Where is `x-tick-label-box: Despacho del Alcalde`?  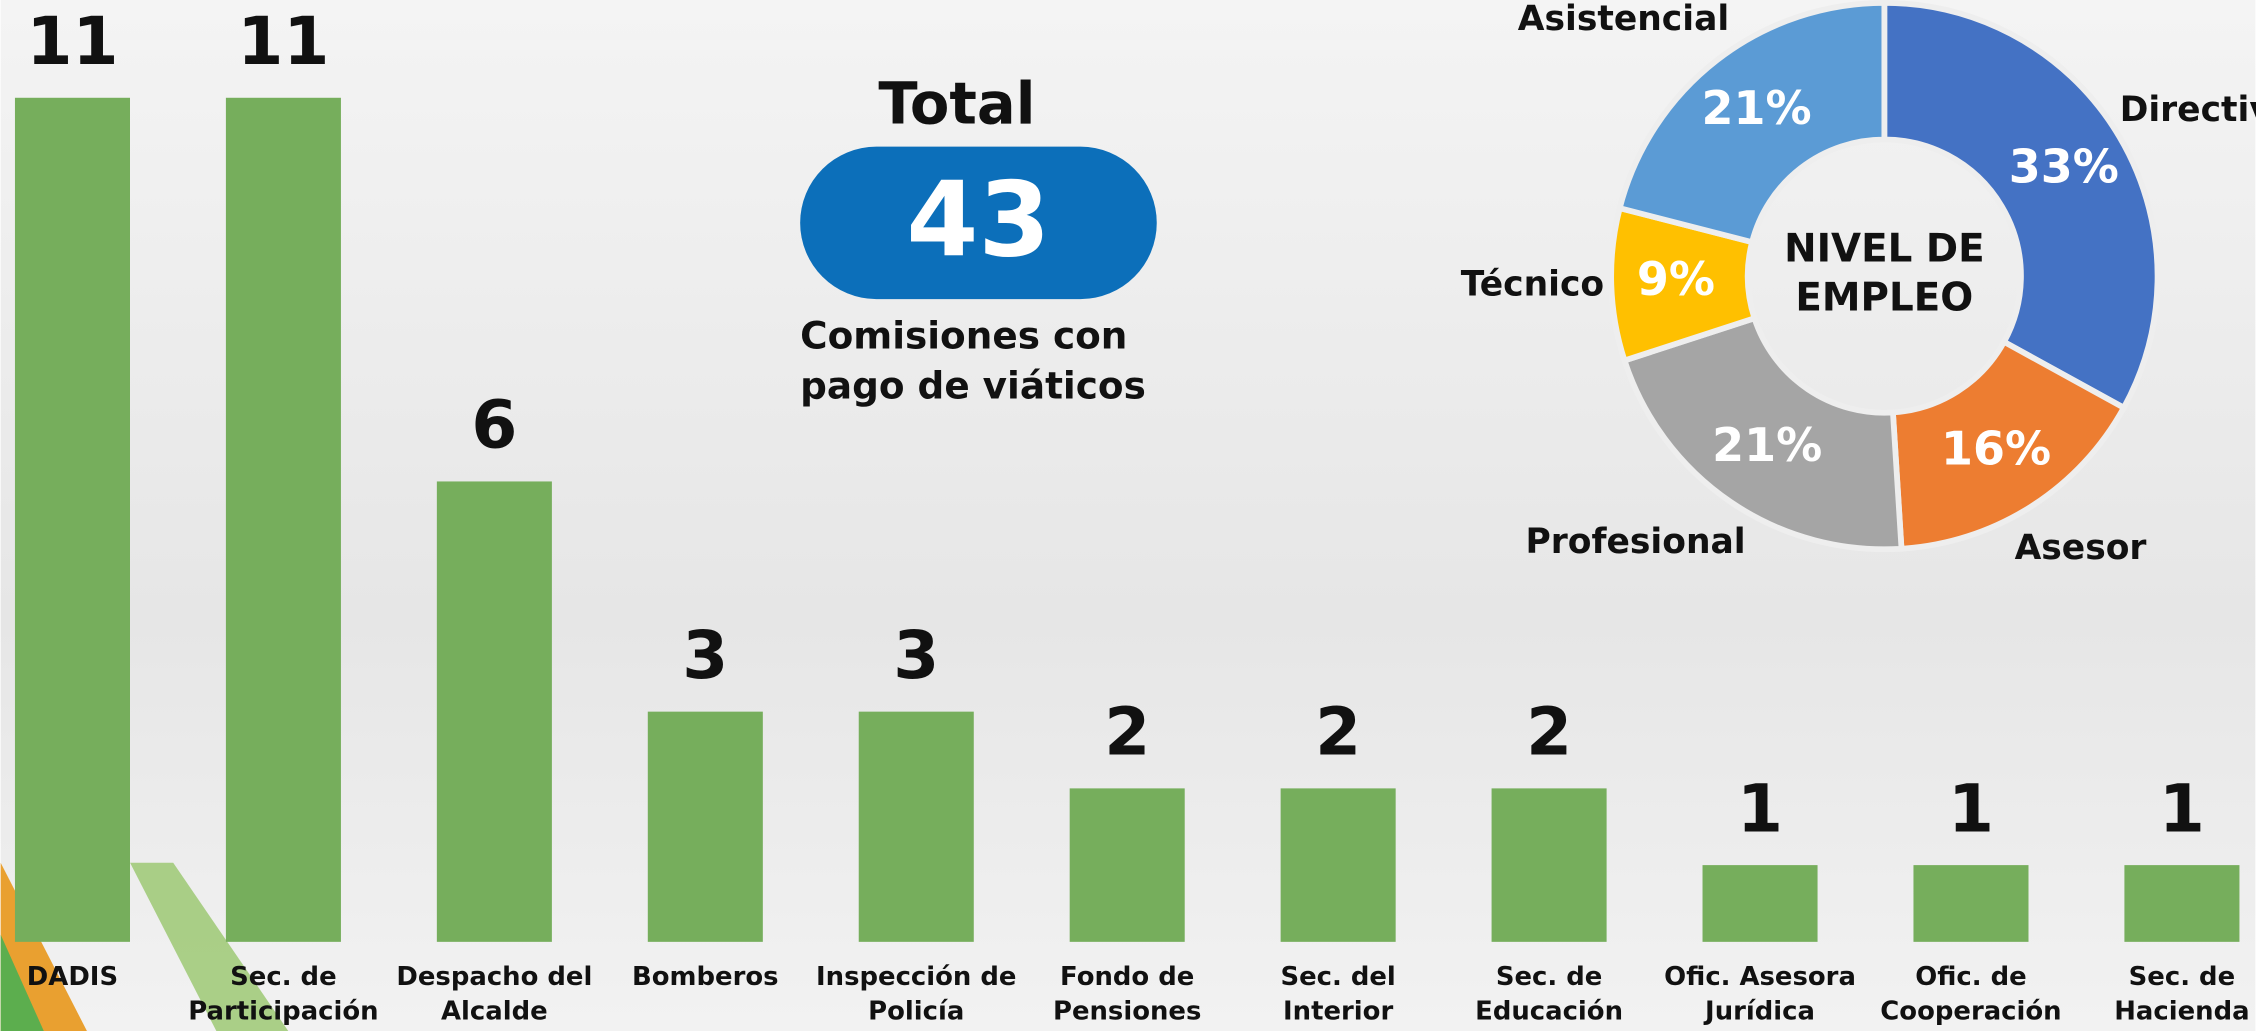 x-tick-label-box: Despacho del Alcalde is located at coordinates (494, 994).